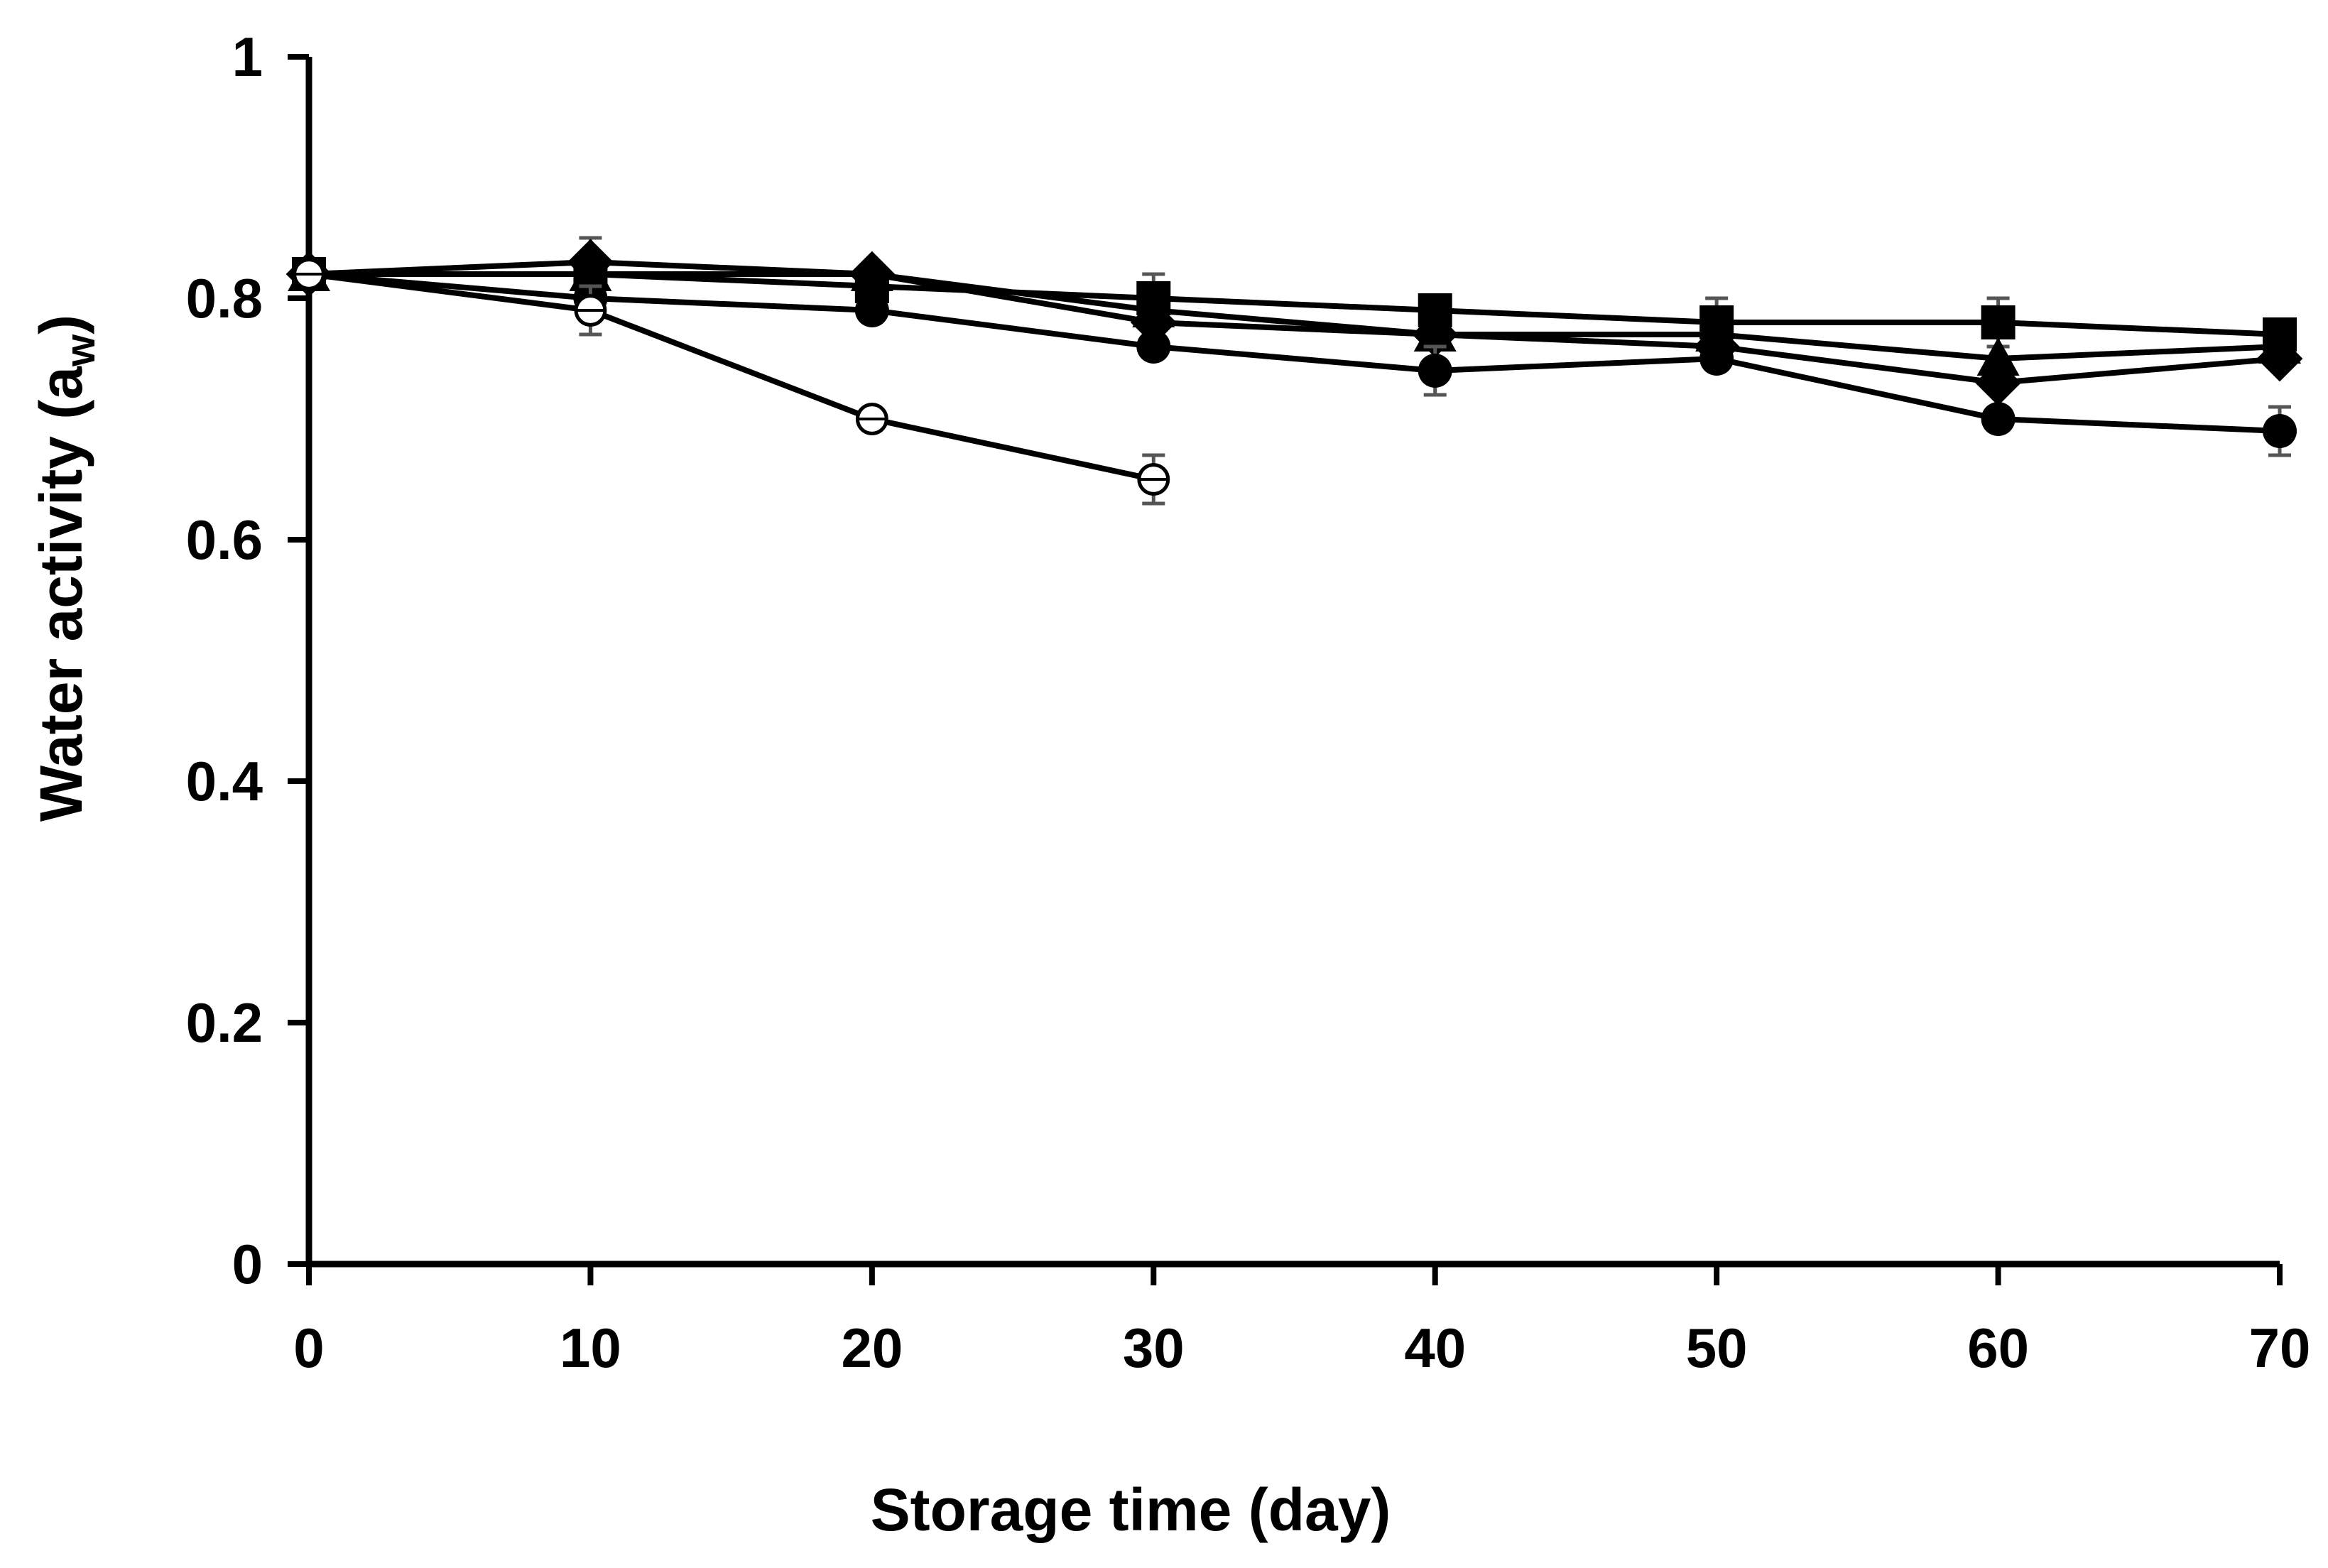 The image size is (2328, 1568). I want to click on data-point-square, so click(1999, 322).